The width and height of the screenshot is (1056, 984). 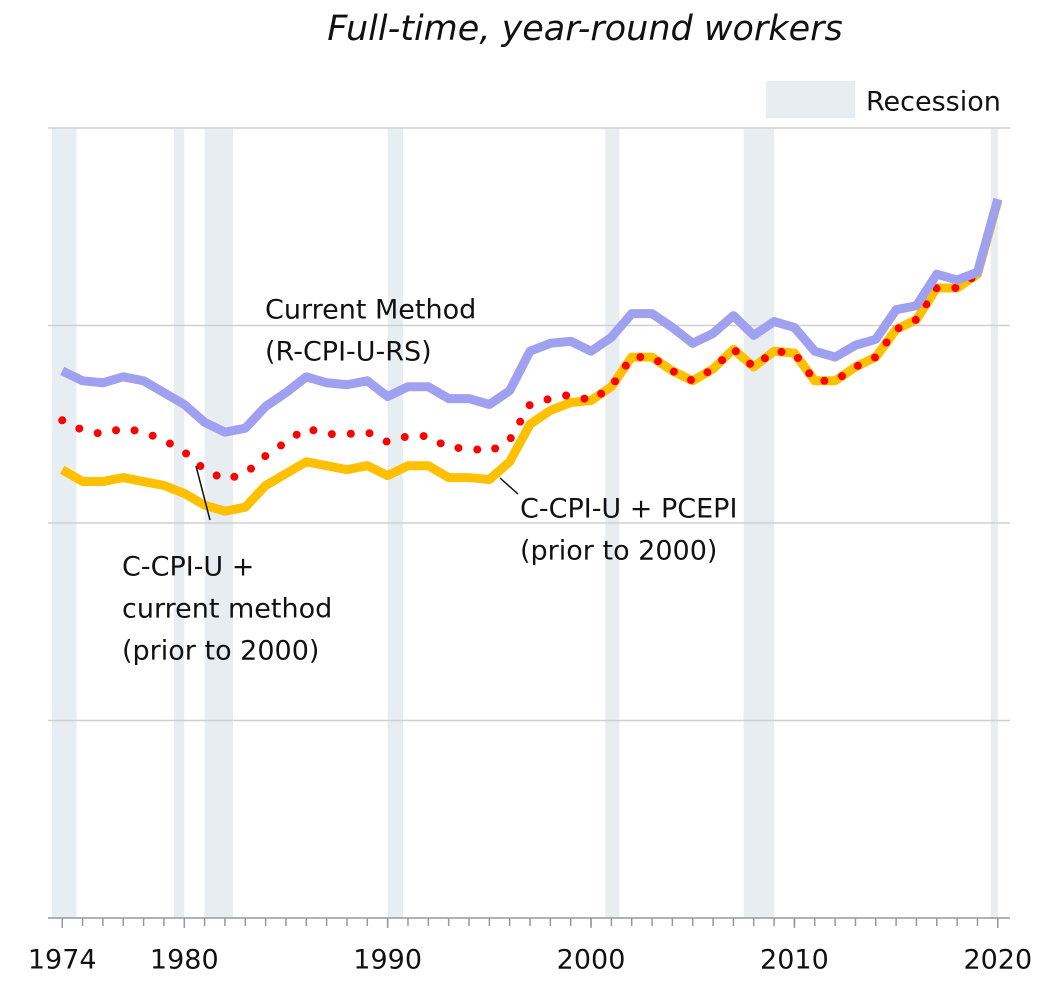 I want to click on legend-swatch, so click(x=810, y=99).